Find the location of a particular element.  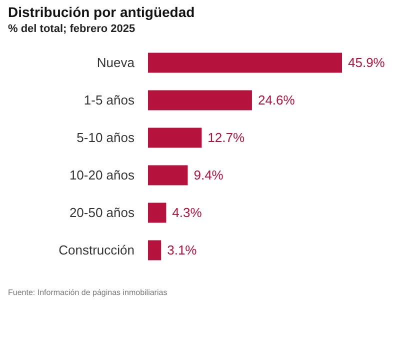

data-label: 24.6% is located at coordinates (277, 100).